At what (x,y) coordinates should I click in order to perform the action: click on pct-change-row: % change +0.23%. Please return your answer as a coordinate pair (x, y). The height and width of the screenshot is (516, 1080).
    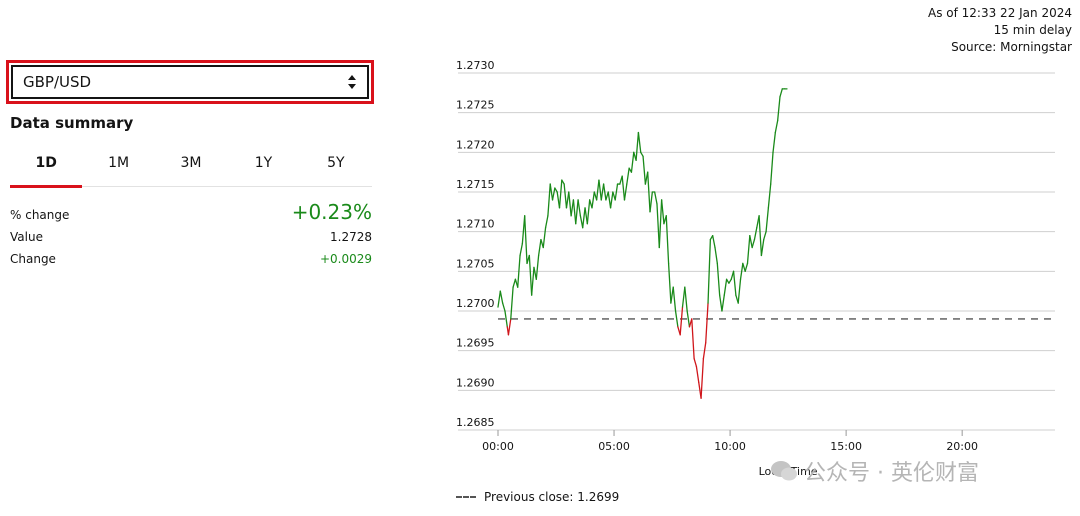
    Looking at the image, I should click on (191, 212).